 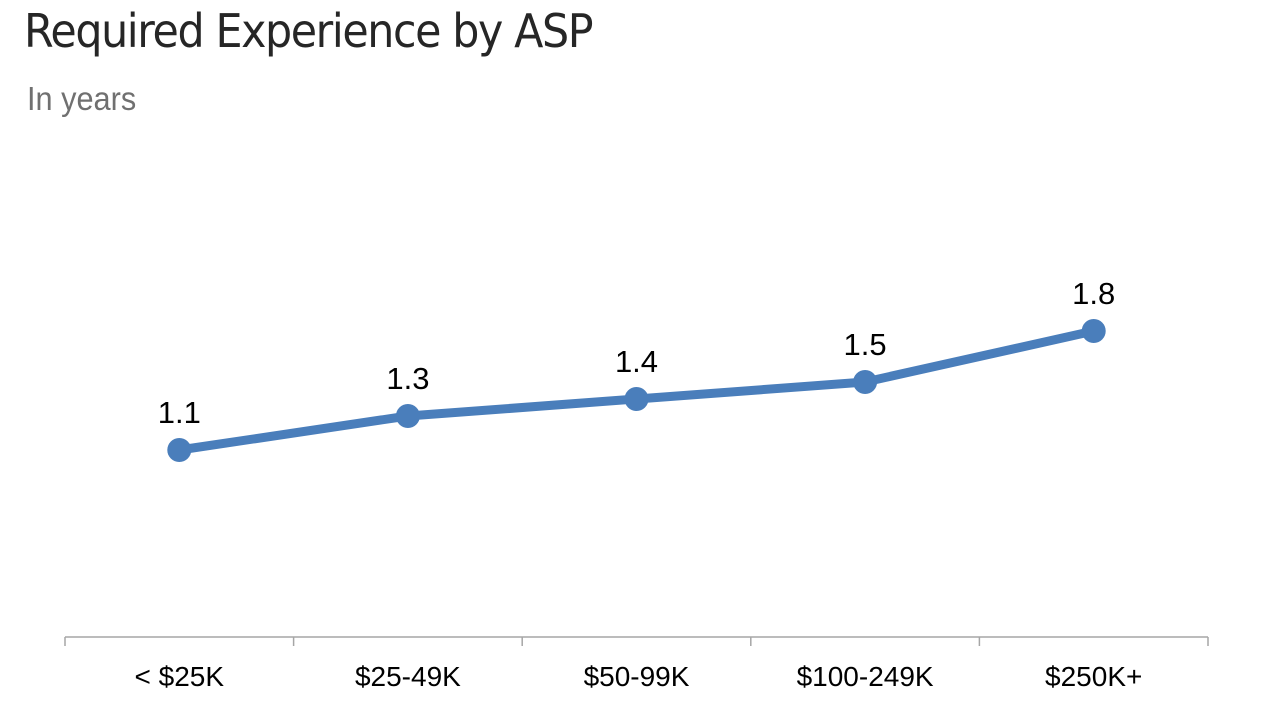 I want to click on chart-subtitle: In years, so click(x=82, y=98).